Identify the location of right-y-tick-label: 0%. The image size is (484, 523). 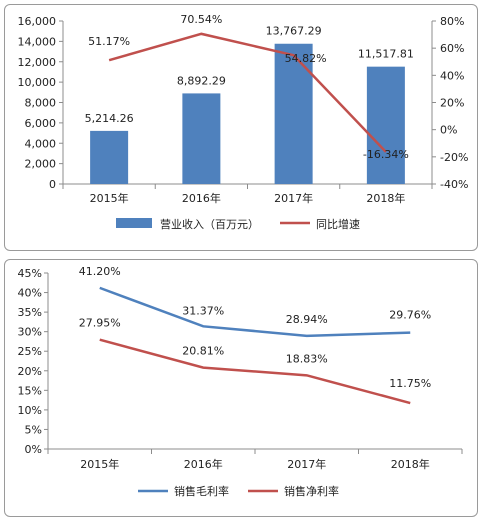
(448, 130).